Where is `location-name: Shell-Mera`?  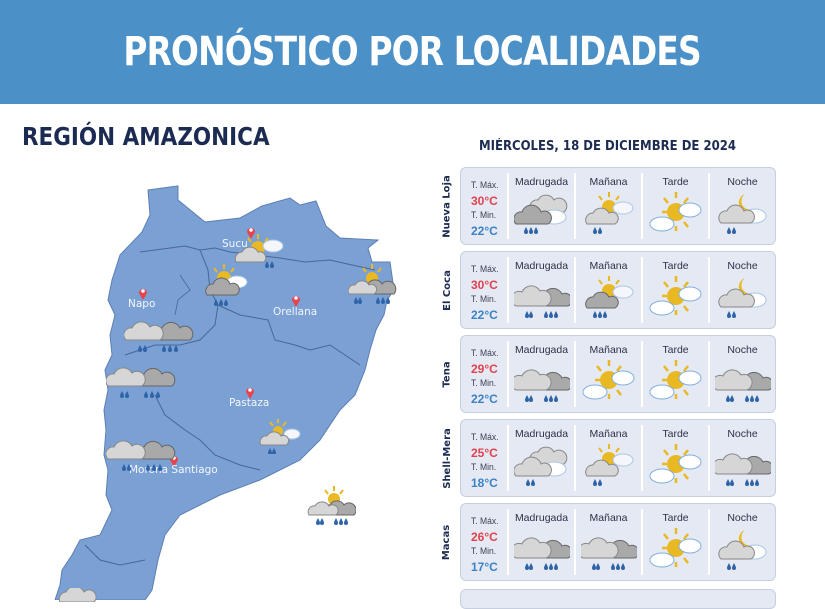 location-name: Shell-Mera is located at coordinates (447, 458).